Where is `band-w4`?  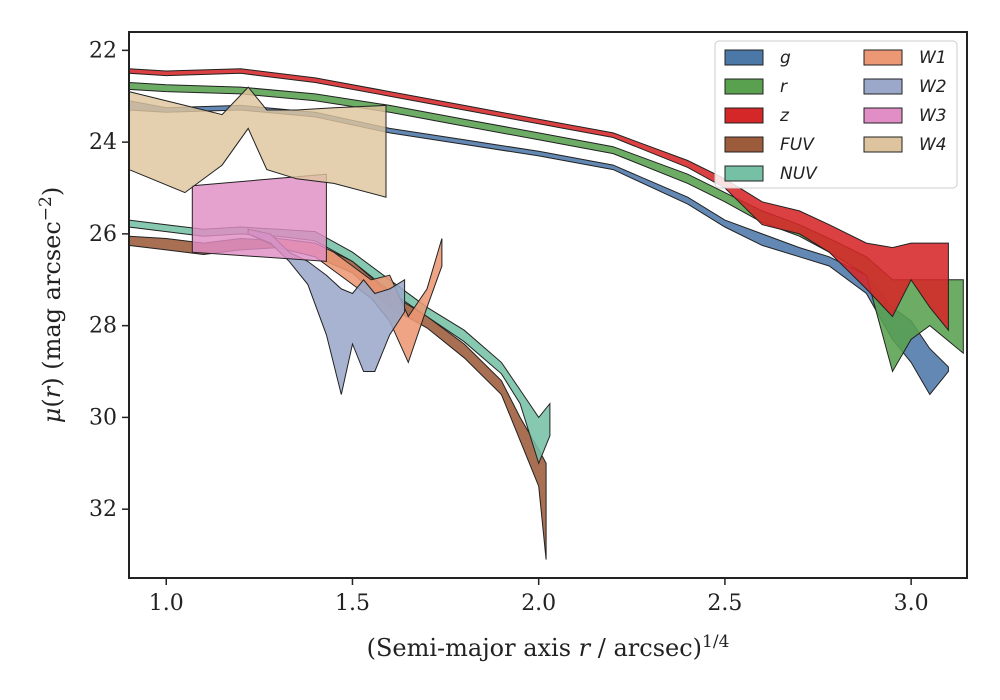 band-w4 is located at coordinates (257, 142).